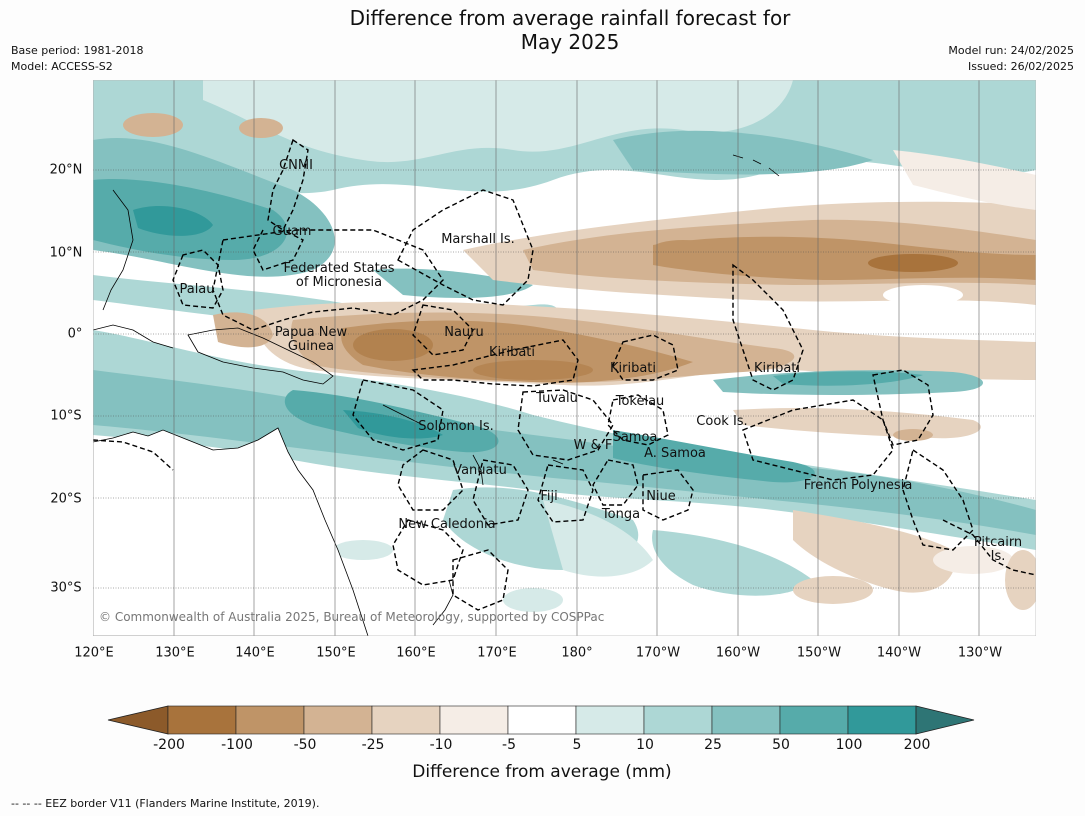 Image resolution: width=1085 pixels, height=816 pixels. What do you see at coordinates (66, 499) in the screenshot?
I see `lat-tick-20s: 20°S` at bounding box center [66, 499].